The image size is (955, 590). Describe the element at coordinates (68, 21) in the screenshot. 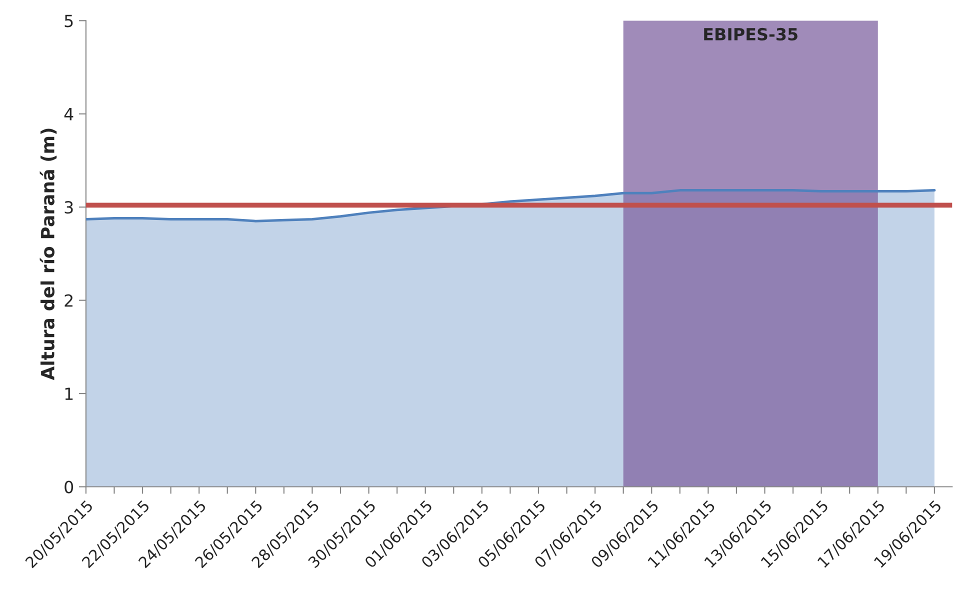

I see `y-tick-label: 5` at that location.